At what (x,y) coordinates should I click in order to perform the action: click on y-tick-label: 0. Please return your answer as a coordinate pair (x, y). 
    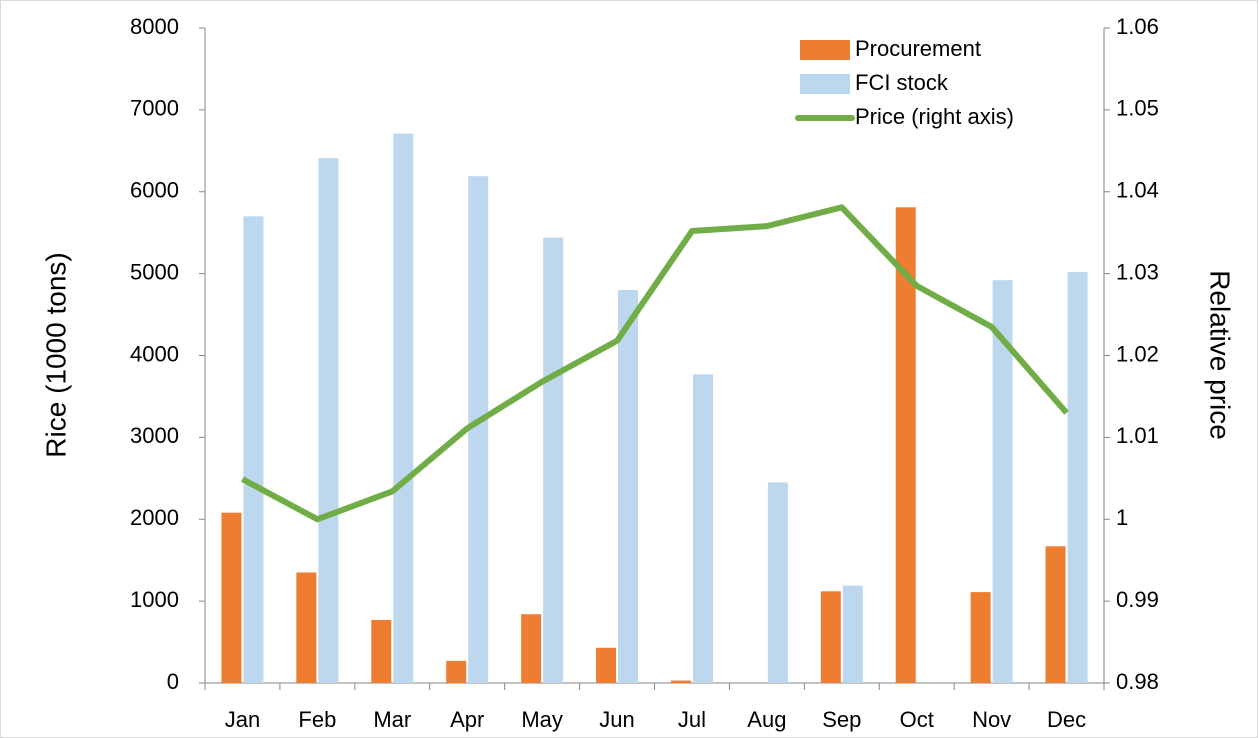
    Looking at the image, I should click on (173, 681).